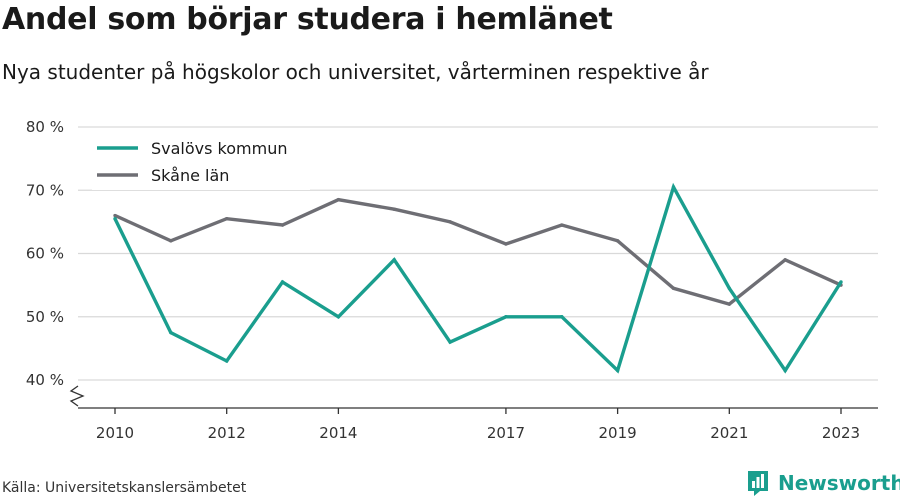 This screenshot has height=500, width=900. Describe the element at coordinates (729, 433) in the screenshot. I see `x-tick-label: 2021` at that location.